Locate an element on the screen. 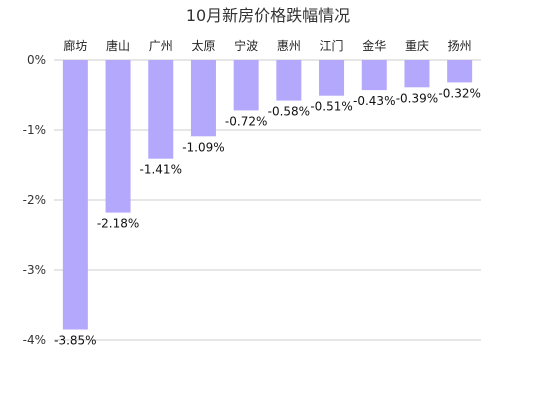  category-label: 扬州 is located at coordinates (460, 45).